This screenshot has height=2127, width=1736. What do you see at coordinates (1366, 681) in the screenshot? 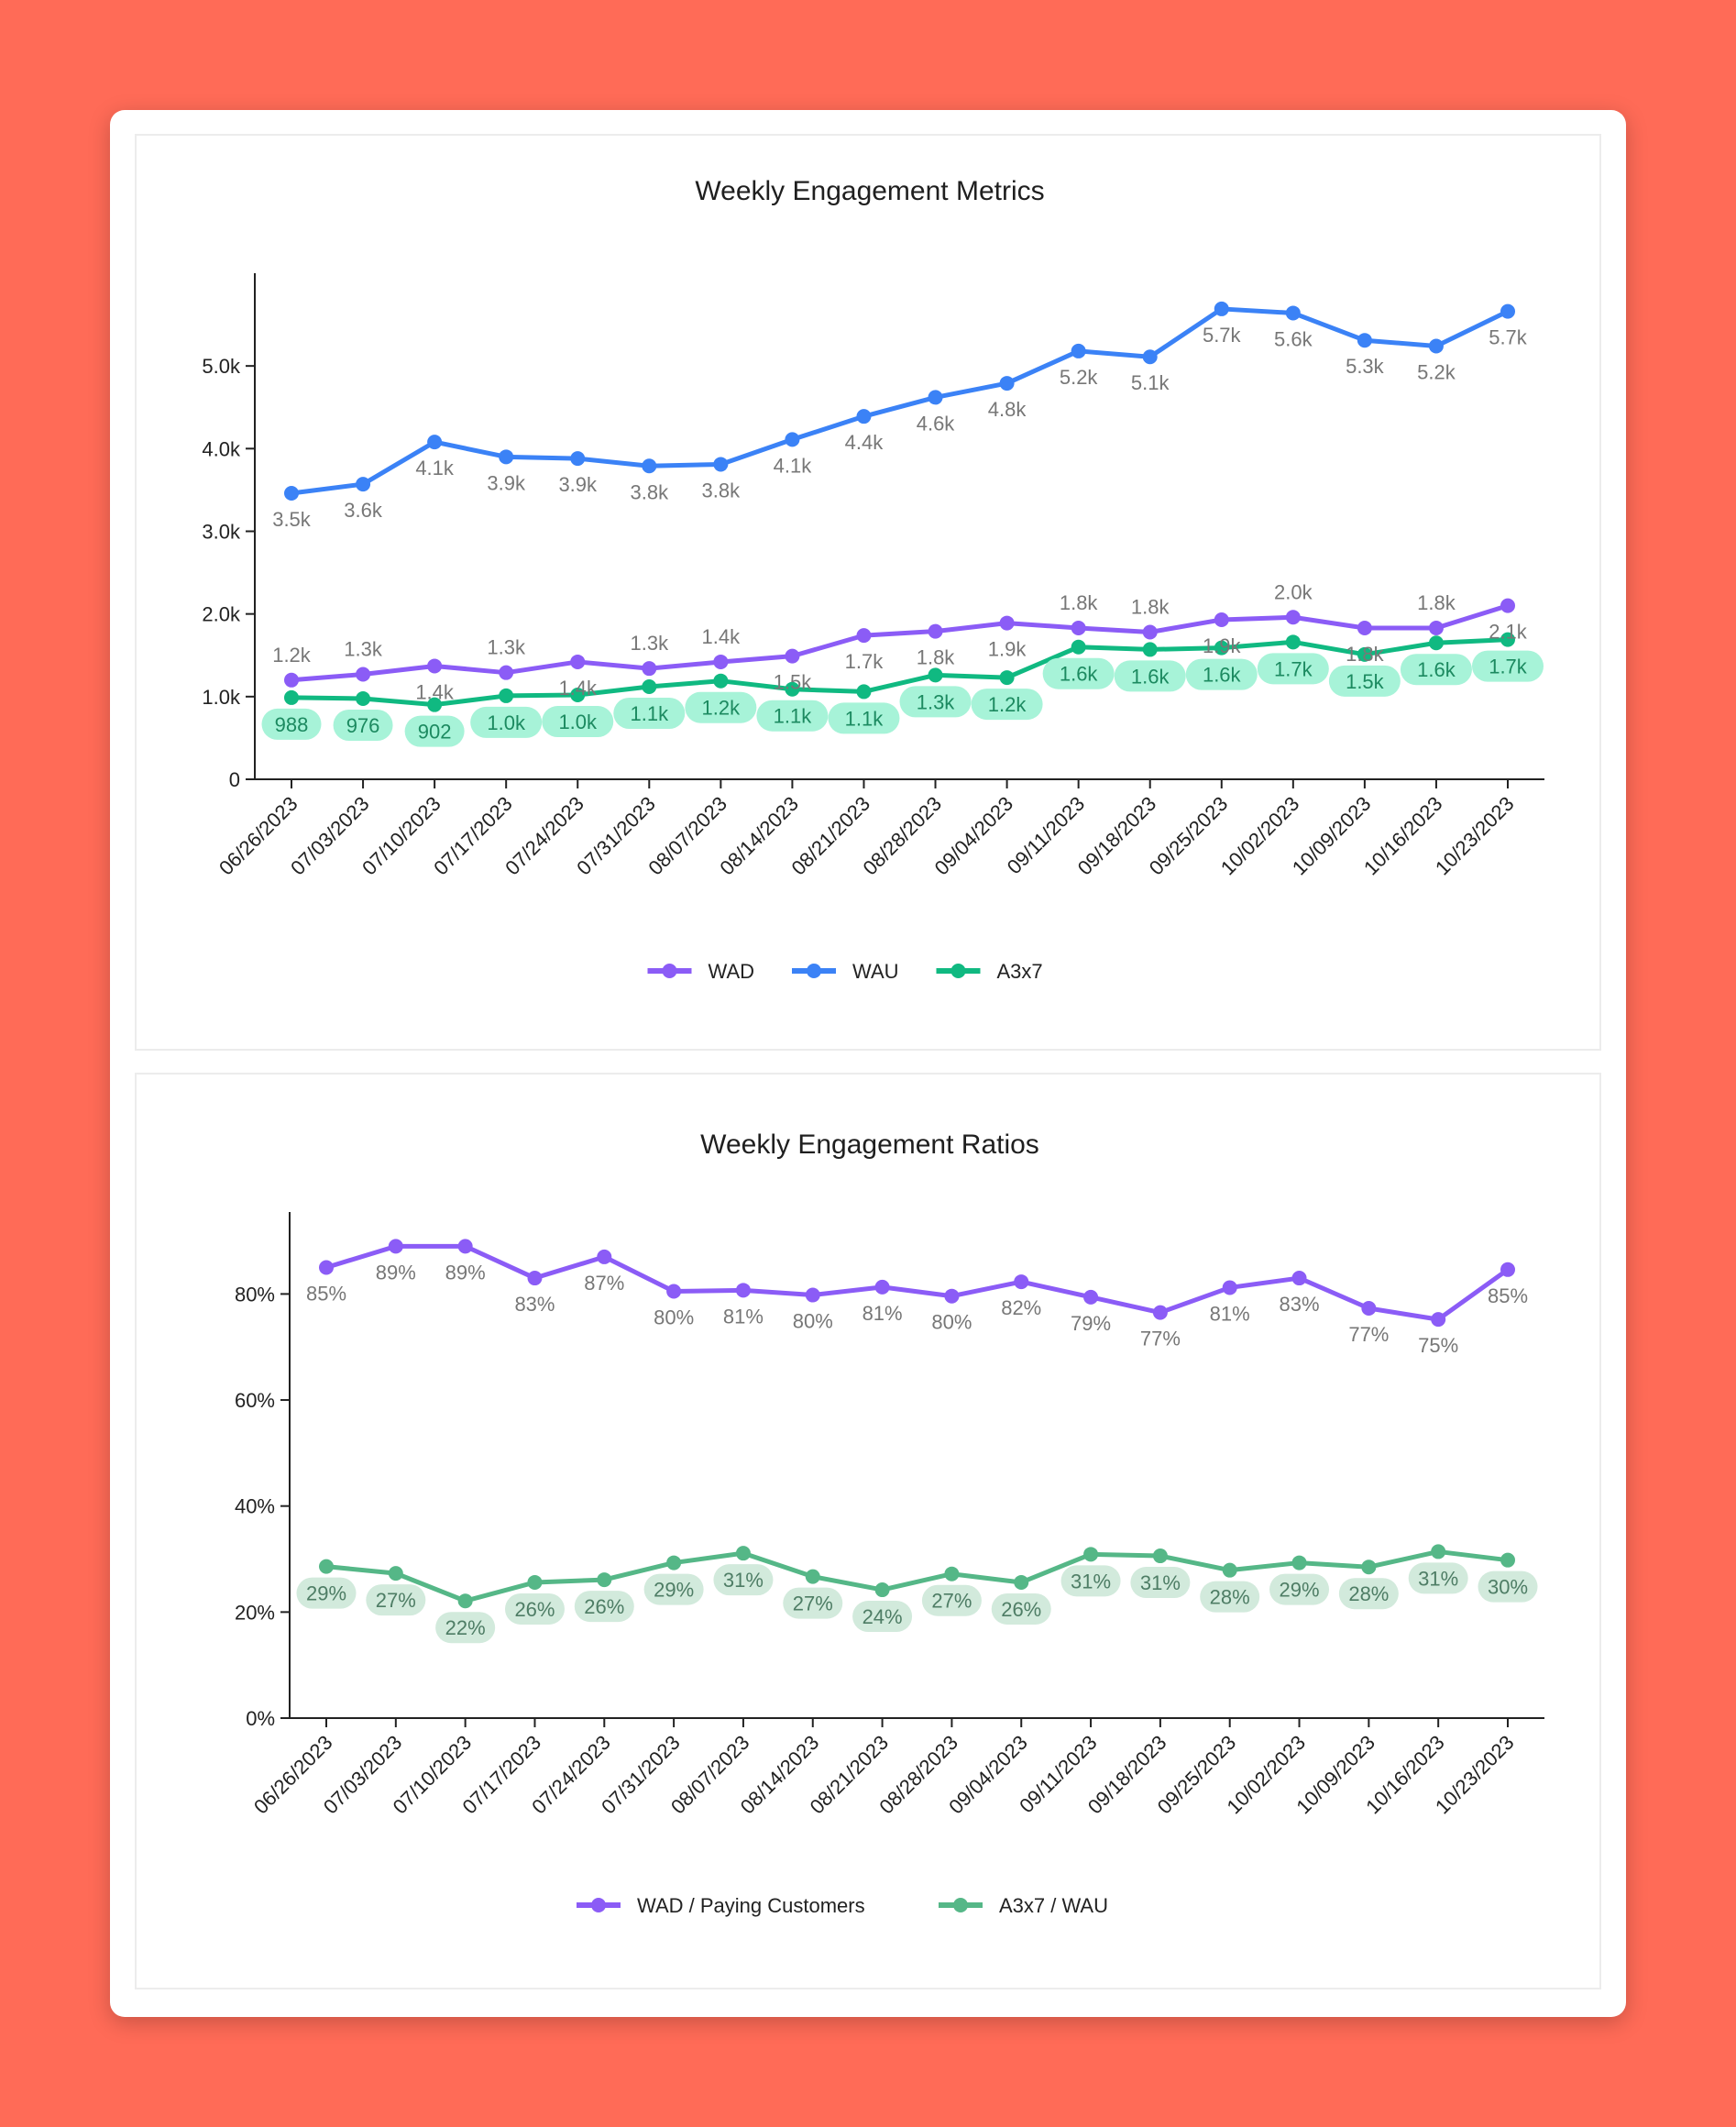
I see `data-label-a3x7: 1.5k` at bounding box center [1366, 681].